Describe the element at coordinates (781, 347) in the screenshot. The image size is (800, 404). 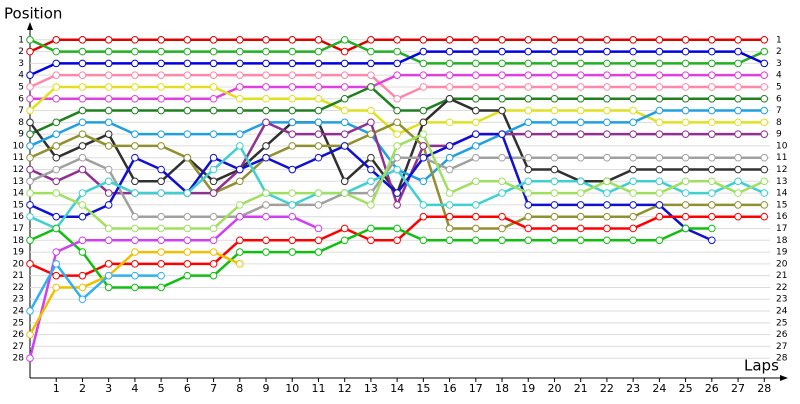
I see `y-tick-label-right: 27` at that location.